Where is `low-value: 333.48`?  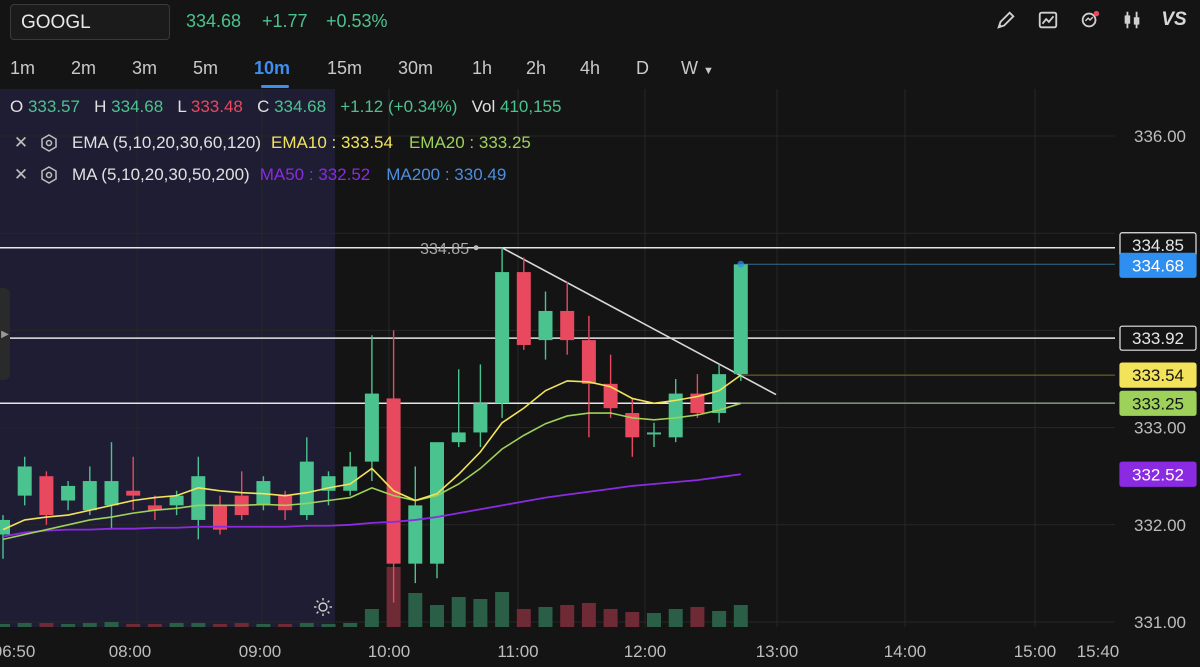
low-value: 333.48 is located at coordinates (216, 106).